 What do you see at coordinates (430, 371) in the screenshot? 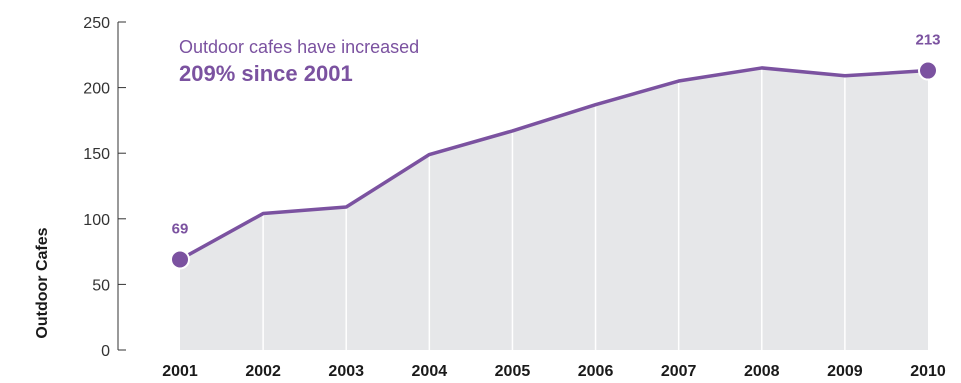
I see `x-tick-label: 2004` at bounding box center [430, 371].